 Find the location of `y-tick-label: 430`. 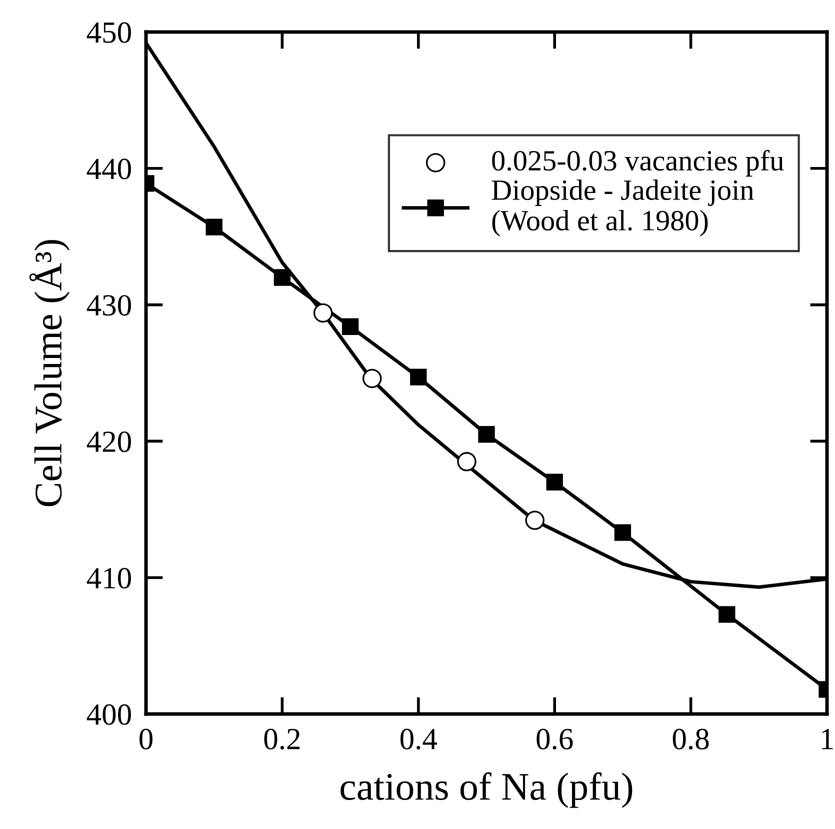

y-tick-label: 430 is located at coordinates (108, 305).